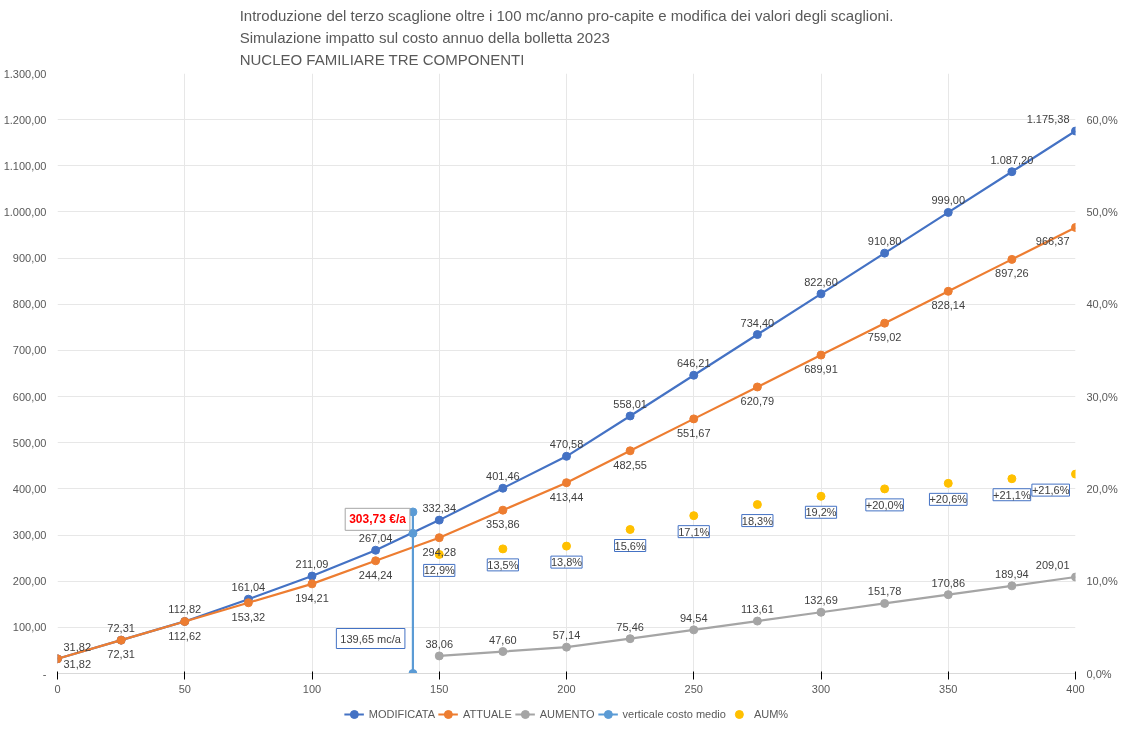 This screenshot has width=1125, height=740. Describe the element at coordinates (312, 688) in the screenshot. I see `x-tick-label: 100` at that location.